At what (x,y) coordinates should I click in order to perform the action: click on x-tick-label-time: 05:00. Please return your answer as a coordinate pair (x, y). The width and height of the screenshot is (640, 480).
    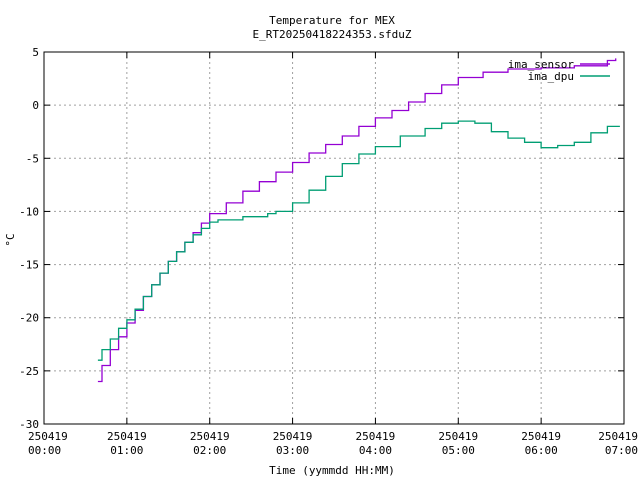
    Looking at the image, I should click on (458, 450).